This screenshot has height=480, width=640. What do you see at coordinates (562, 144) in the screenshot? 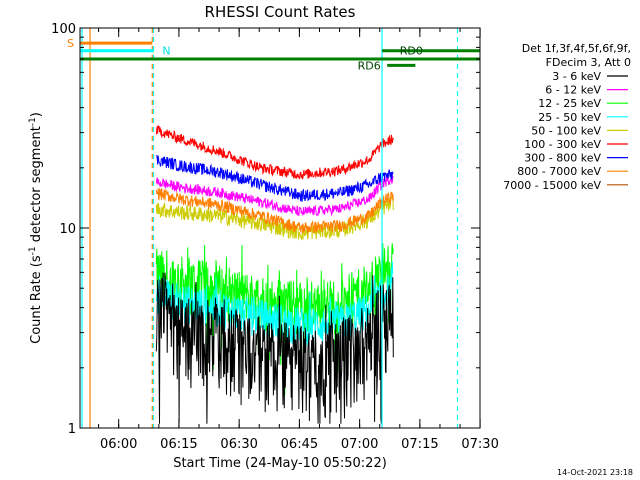
I see `legend-entry-label: 100 - 300 keV` at bounding box center [562, 144].